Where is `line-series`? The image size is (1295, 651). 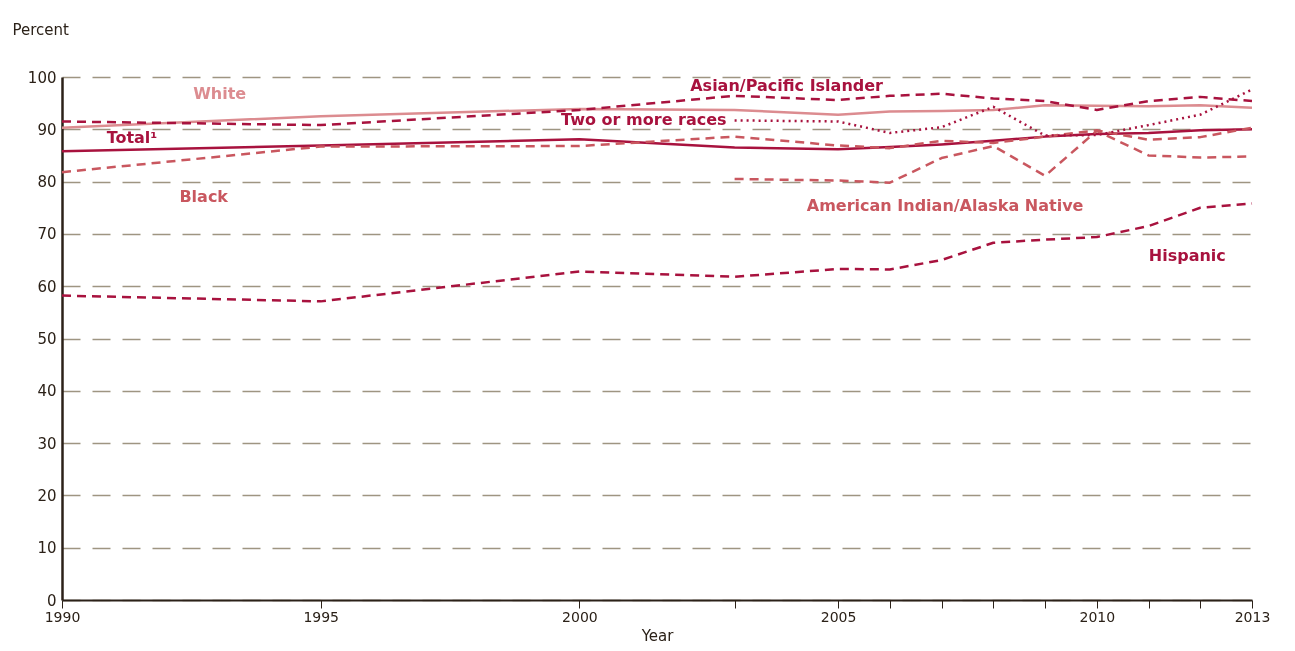
line-series is located at coordinates (657, 116).